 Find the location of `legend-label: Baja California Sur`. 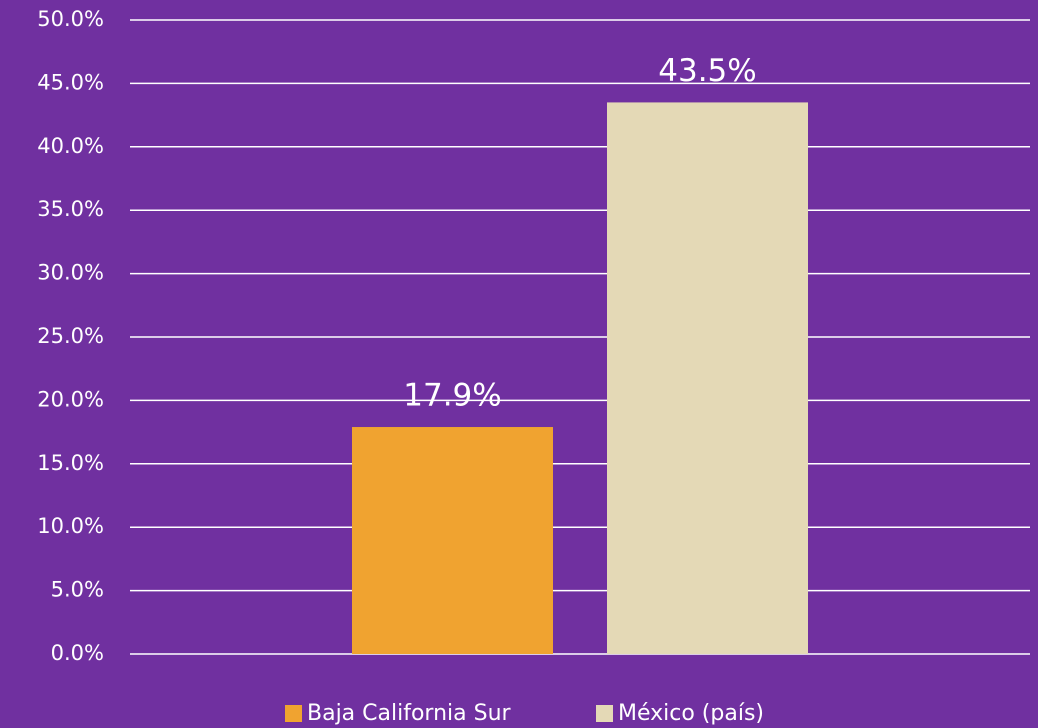

legend-label: Baja California Sur is located at coordinates (409, 713).